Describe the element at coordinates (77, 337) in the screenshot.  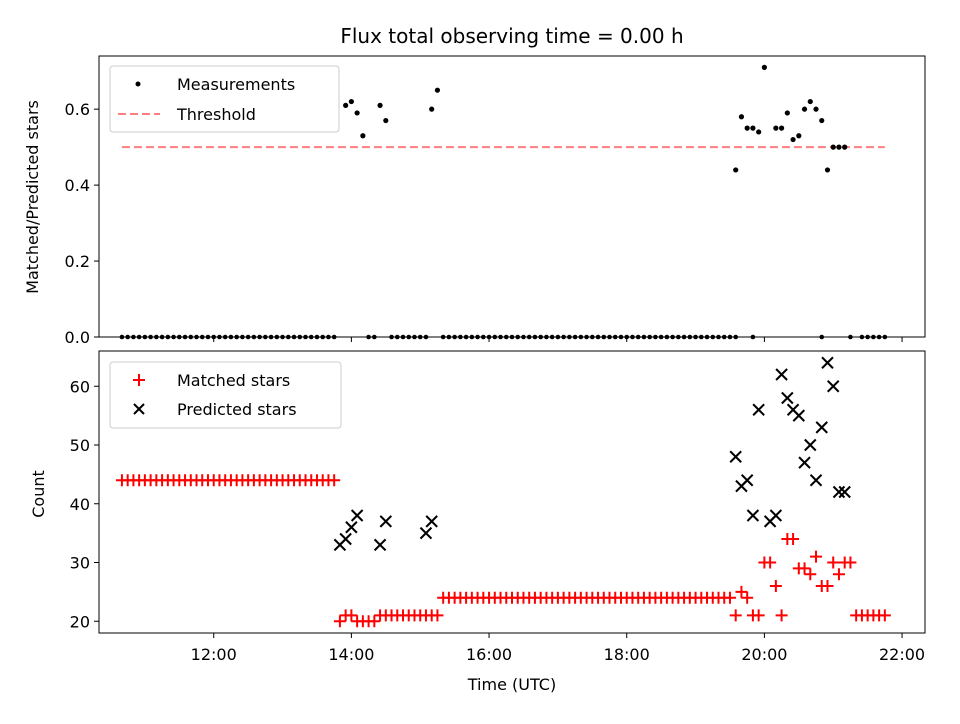
I see `top-y-tick-label: 0.0` at that location.